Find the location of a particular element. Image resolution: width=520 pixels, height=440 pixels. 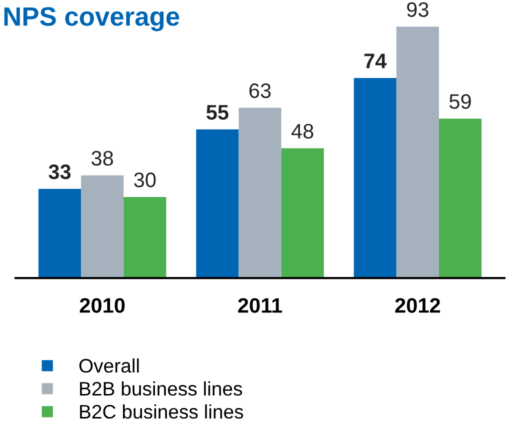

data-label: 48 is located at coordinates (302, 131).